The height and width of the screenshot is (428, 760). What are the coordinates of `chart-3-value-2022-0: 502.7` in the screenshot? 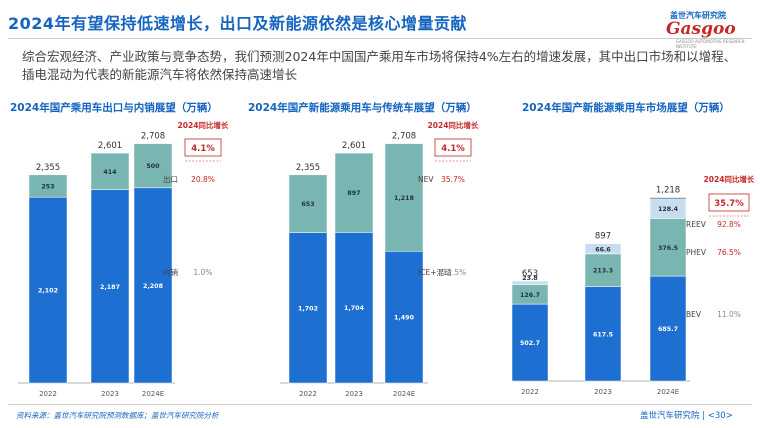 It's located at (530, 343).